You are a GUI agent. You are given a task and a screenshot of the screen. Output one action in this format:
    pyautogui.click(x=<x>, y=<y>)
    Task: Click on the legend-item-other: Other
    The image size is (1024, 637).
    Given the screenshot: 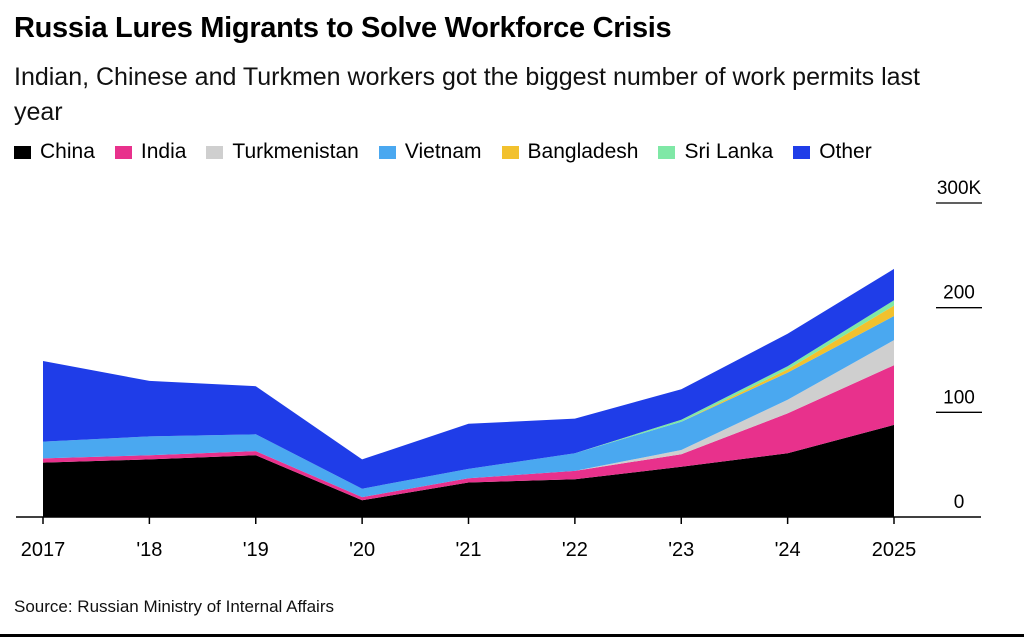 What is the action you would take?
    pyautogui.click(x=832, y=152)
    